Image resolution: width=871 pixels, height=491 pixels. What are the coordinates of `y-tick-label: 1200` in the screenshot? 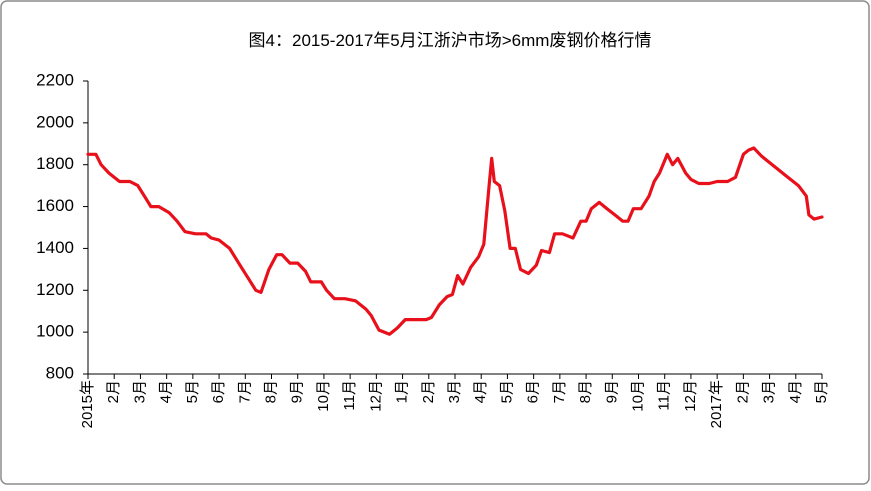 It's located at (55, 289).